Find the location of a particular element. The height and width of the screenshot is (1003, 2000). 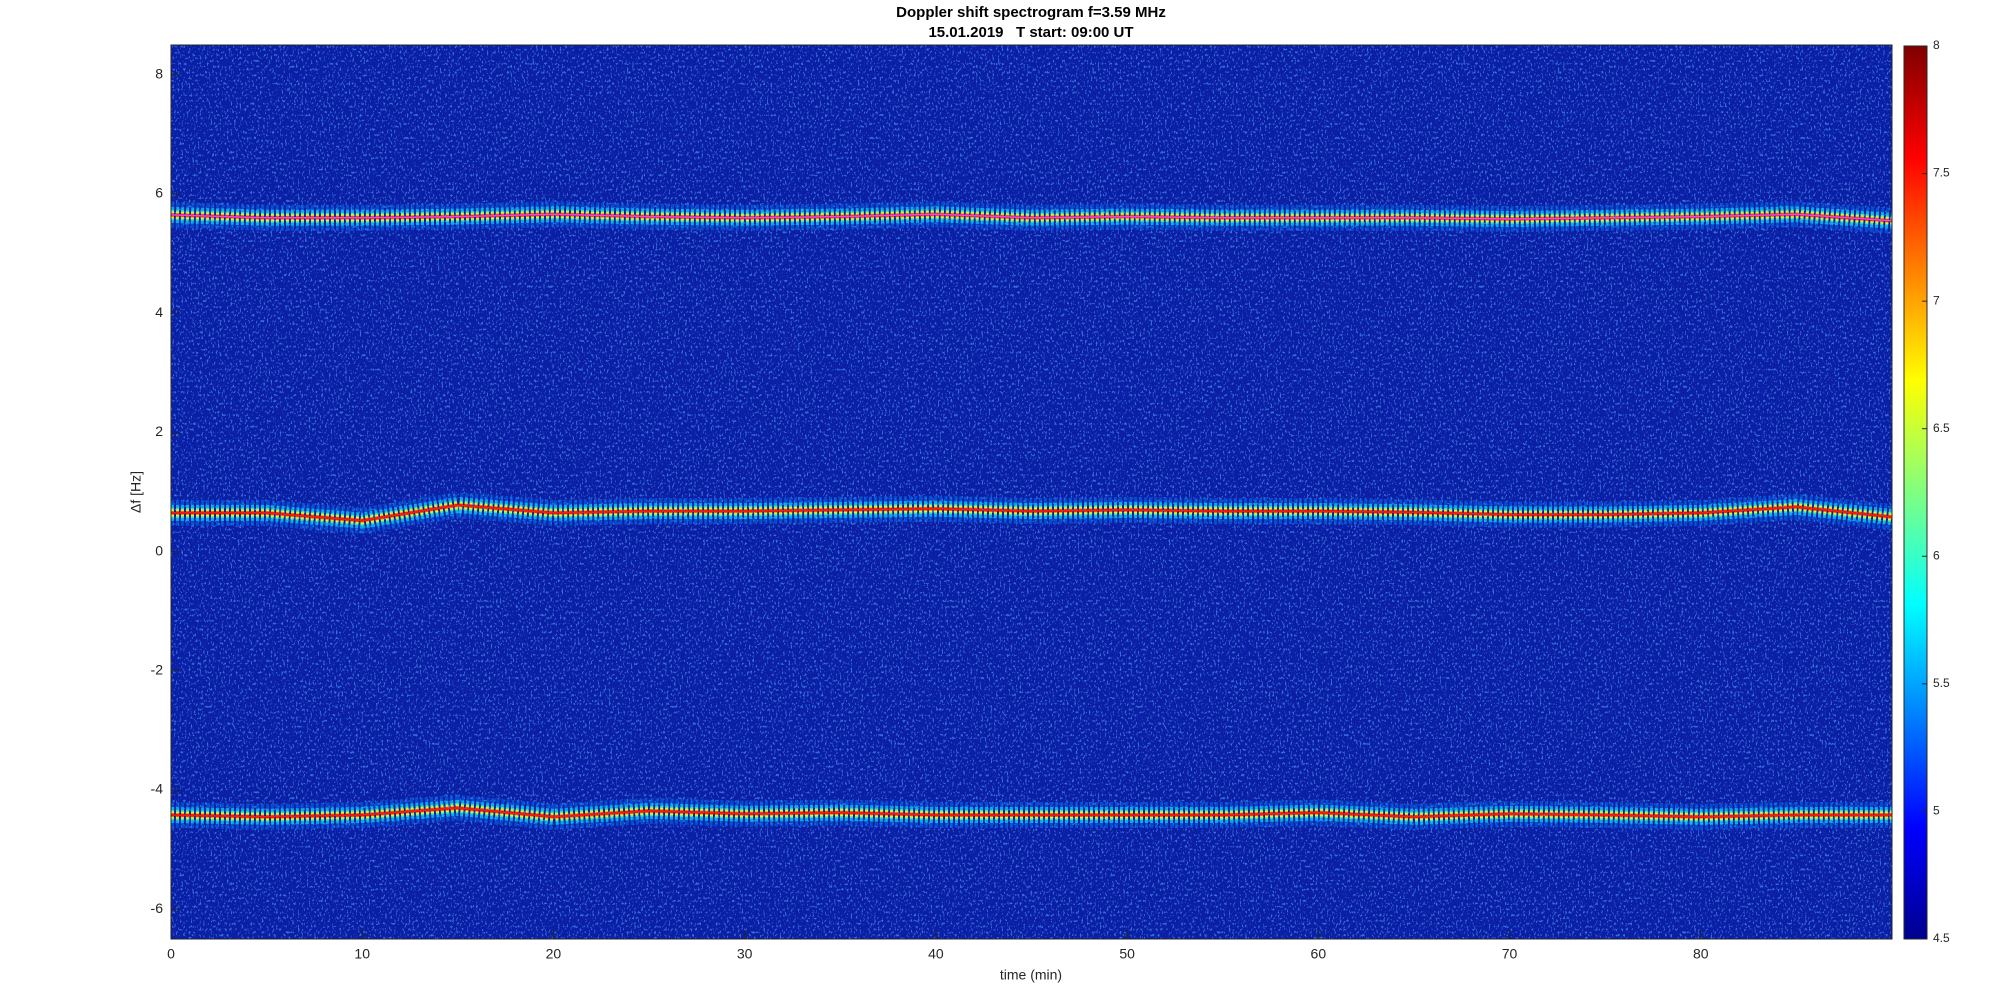

chart-title: Doppler shift spectrogram f=3.59 MHz is located at coordinates (1031, 12).